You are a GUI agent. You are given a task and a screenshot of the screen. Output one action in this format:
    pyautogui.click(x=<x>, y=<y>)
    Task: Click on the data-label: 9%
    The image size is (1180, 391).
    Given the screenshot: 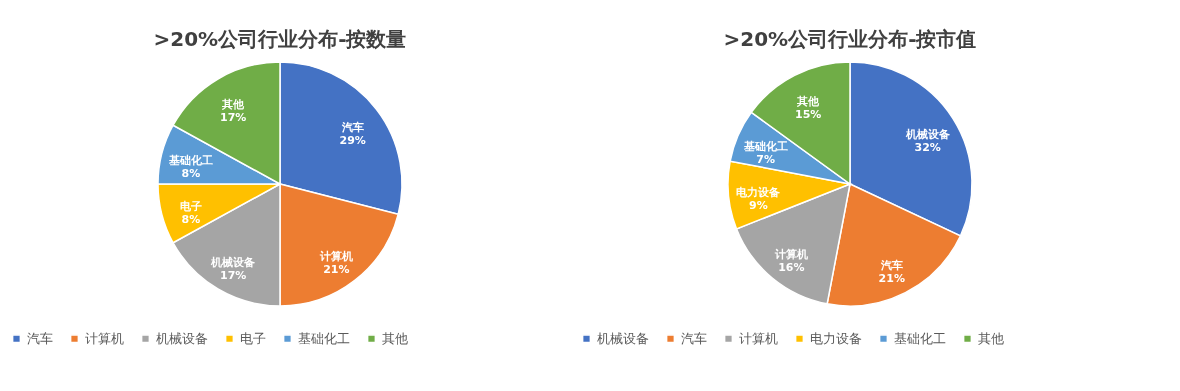 What is the action you would take?
    pyautogui.click(x=758, y=205)
    